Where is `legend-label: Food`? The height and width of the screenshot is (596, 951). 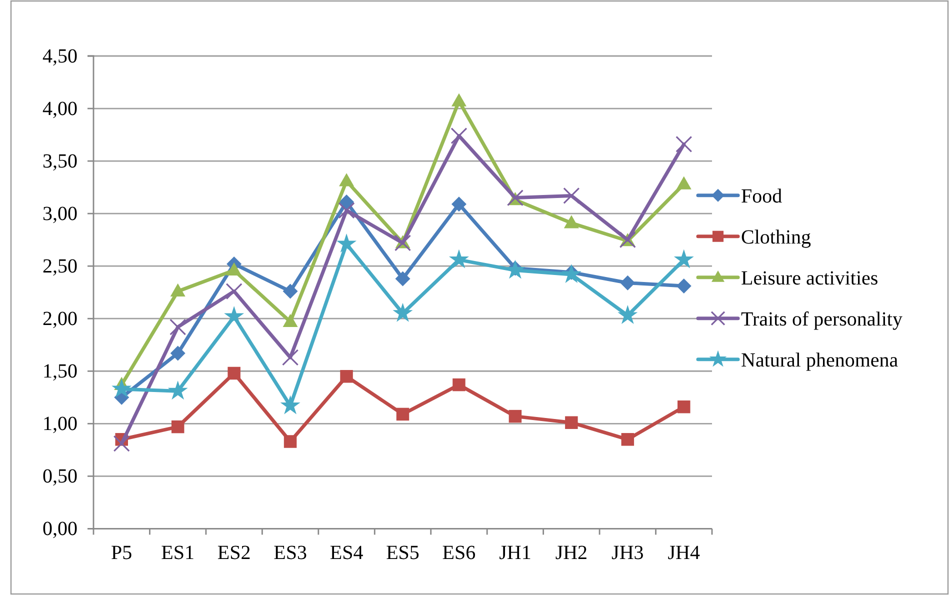 legend-label: Food is located at coordinates (761, 196).